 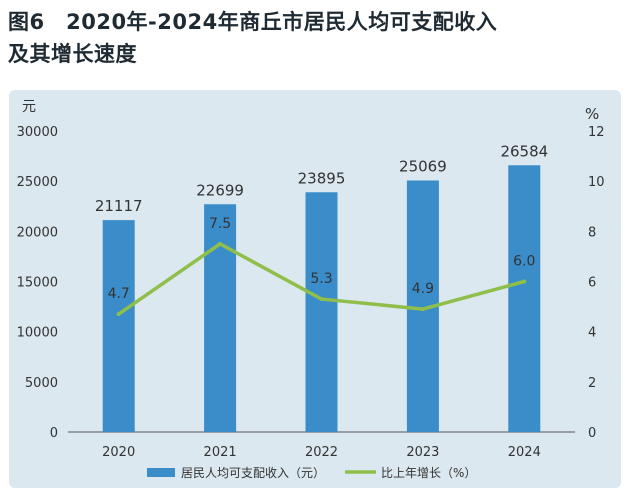 What do you see at coordinates (592, 114) in the screenshot?
I see `y-right-unit: %` at bounding box center [592, 114].